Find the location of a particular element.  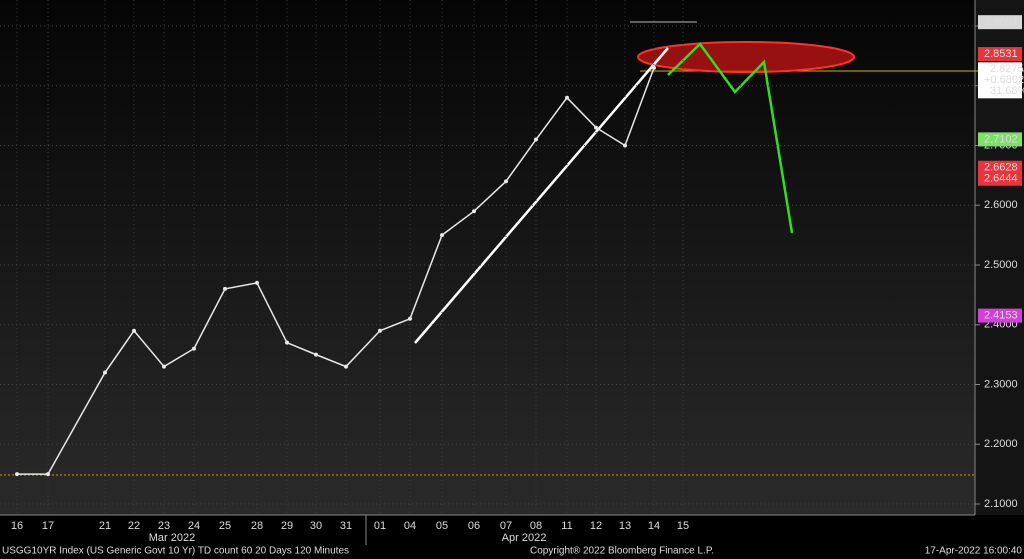

x-tick-label: 28 is located at coordinates (257, 526).